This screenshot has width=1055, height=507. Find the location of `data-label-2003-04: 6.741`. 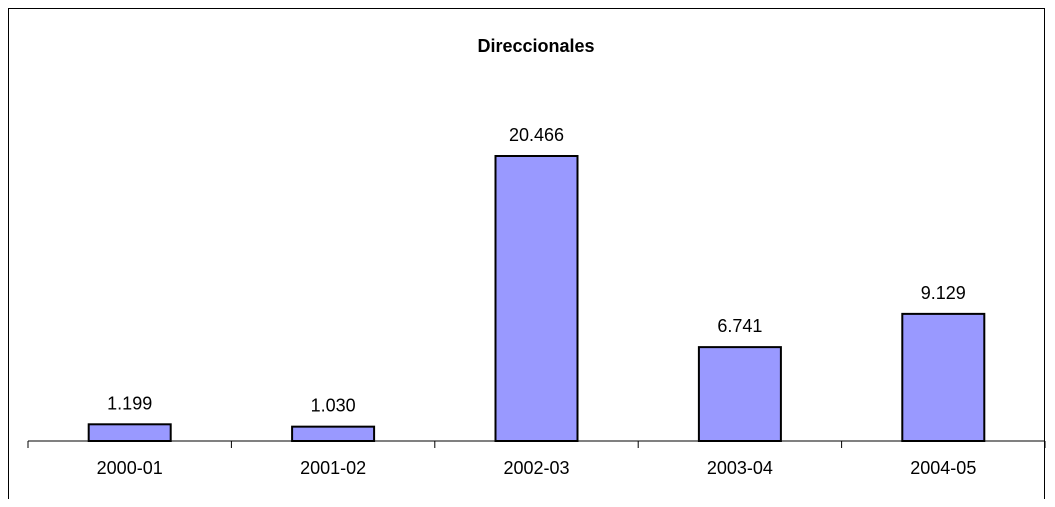

data-label-2003-04: 6.741 is located at coordinates (739, 326).